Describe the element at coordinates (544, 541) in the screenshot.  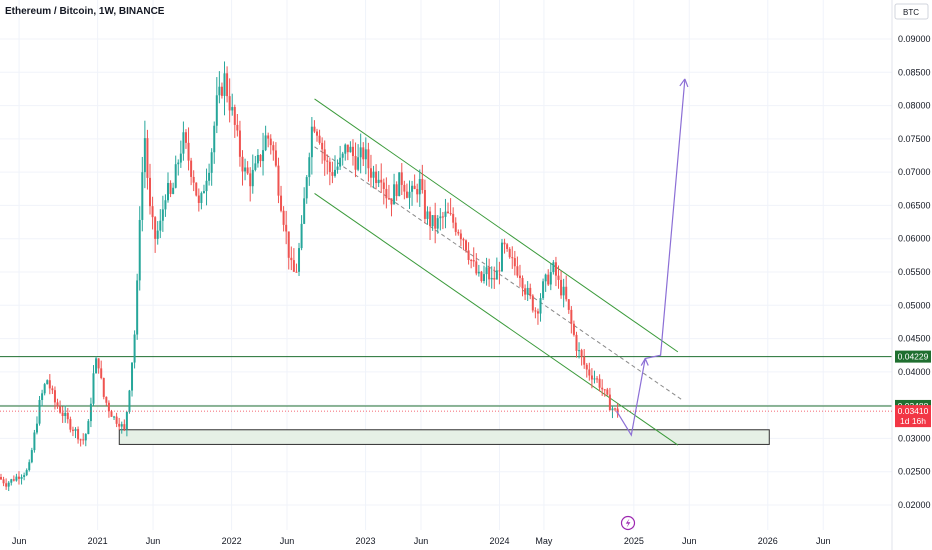
I see `time-tick-label: May` at that location.